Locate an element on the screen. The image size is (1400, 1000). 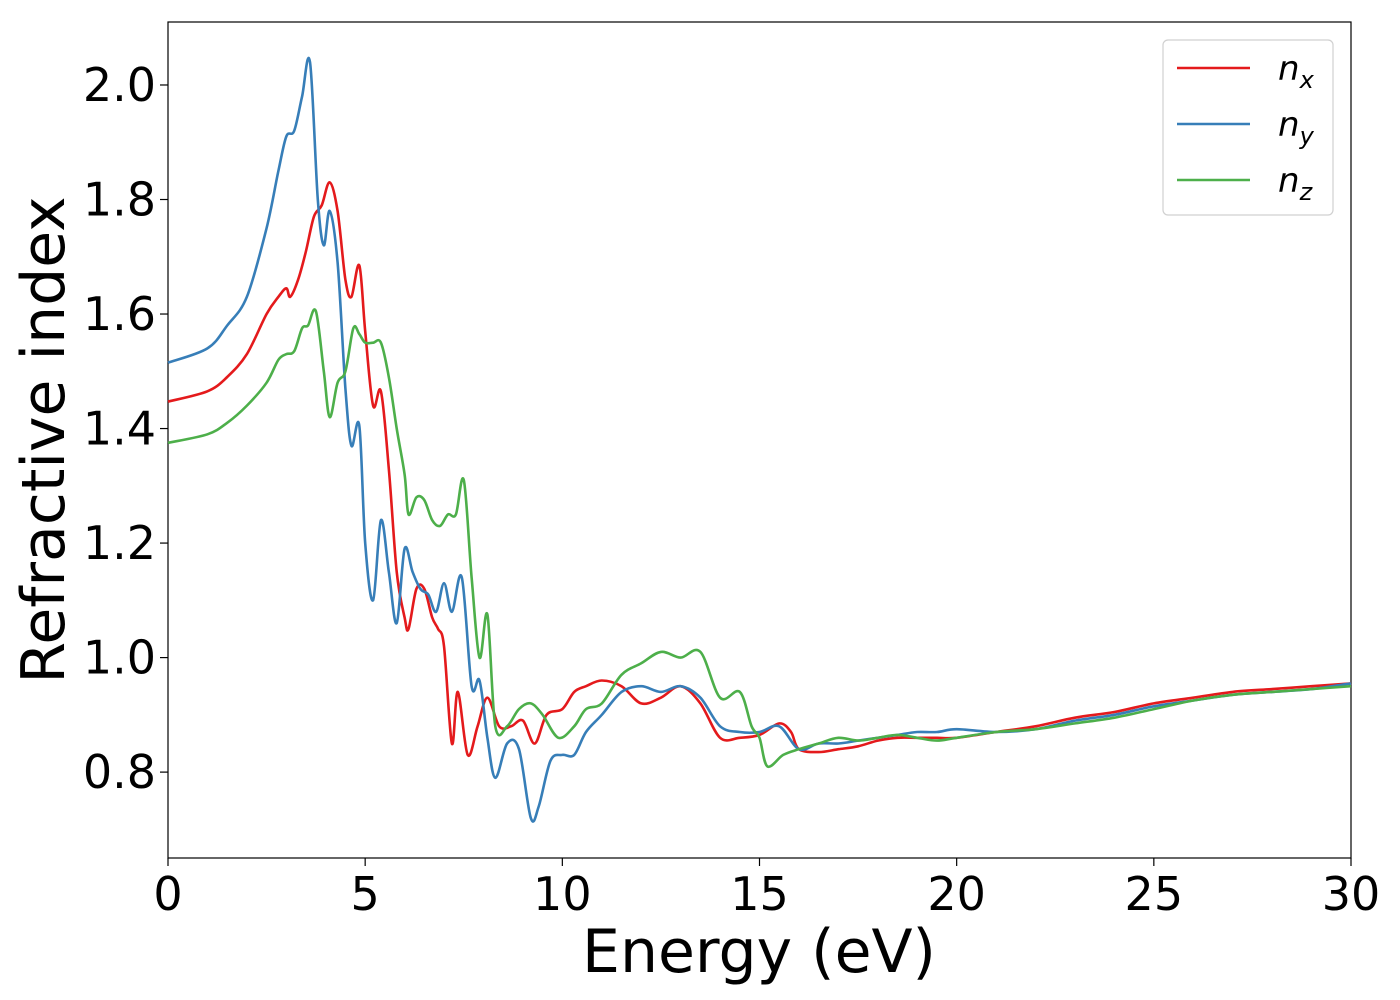
y-tick-label: 1.0 is located at coordinates (119, 658).